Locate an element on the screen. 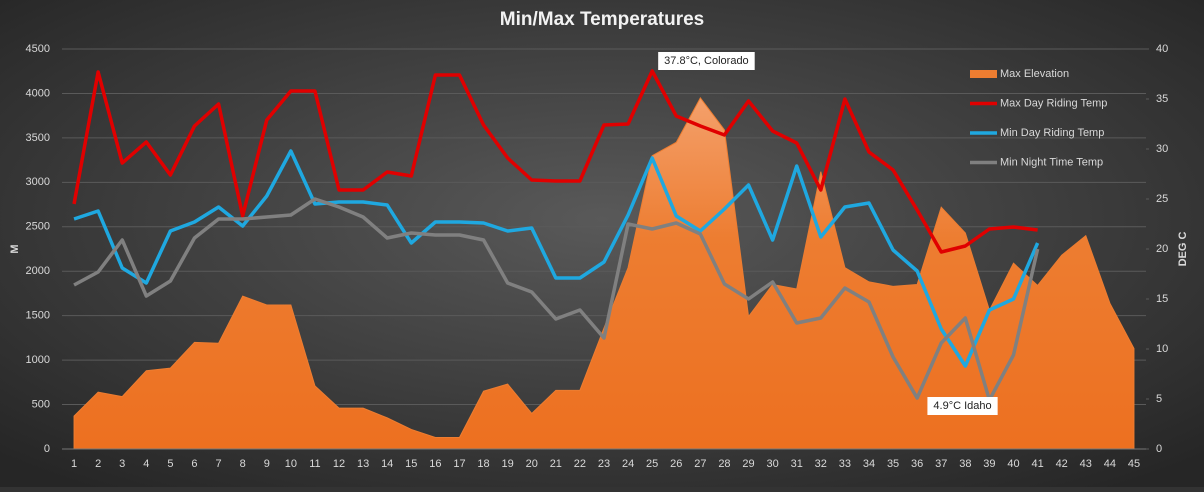  x-tick-label: 4 is located at coordinates (146, 464).